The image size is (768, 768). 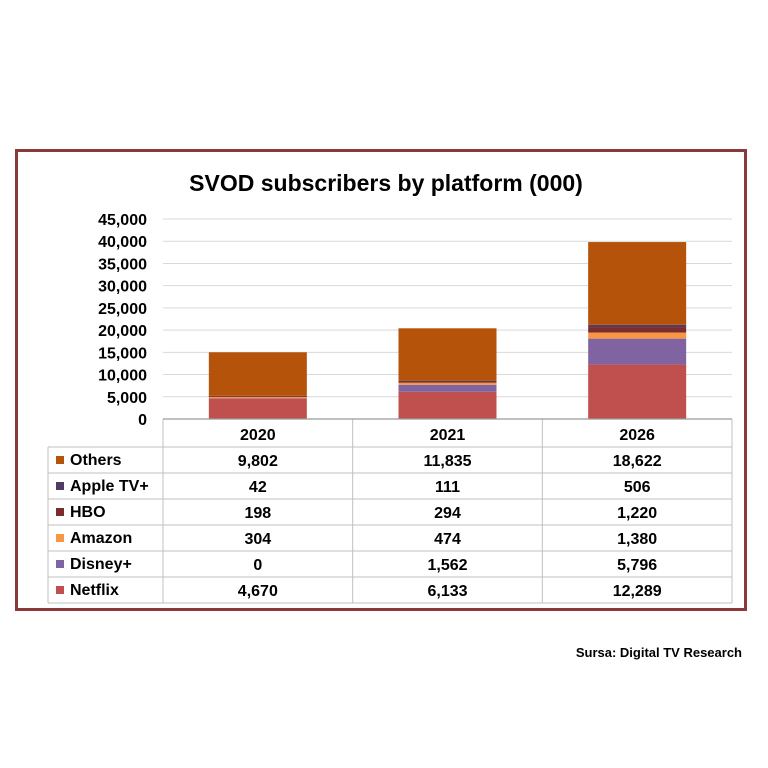 I want to click on table-cell-value: 198, so click(x=257, y=513).